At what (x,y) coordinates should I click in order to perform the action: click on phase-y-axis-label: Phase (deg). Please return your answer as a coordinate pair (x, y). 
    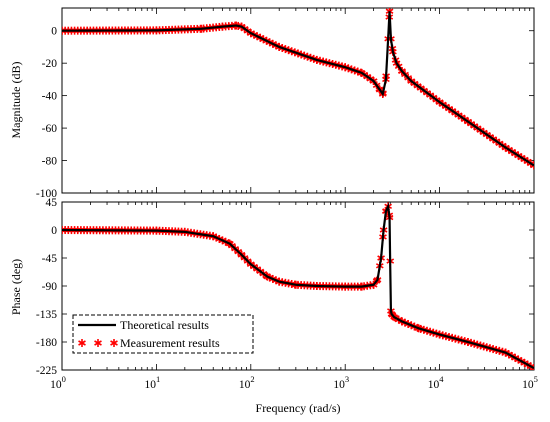
    Looking at the image, I should click on (16, 287).